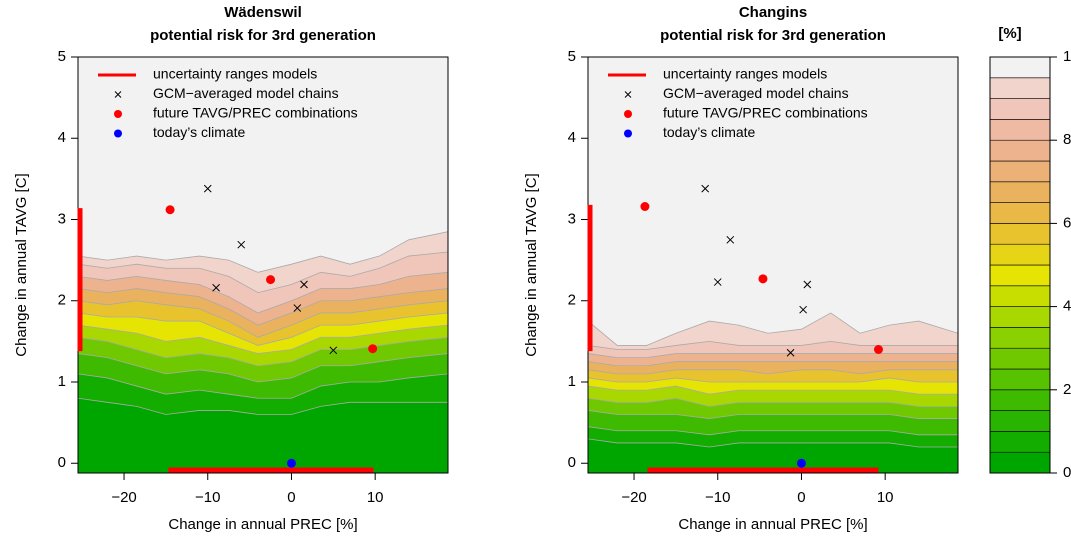 The image size is (1071, 541). I want to click on colorbar-title: [%], so click(1009, 33).